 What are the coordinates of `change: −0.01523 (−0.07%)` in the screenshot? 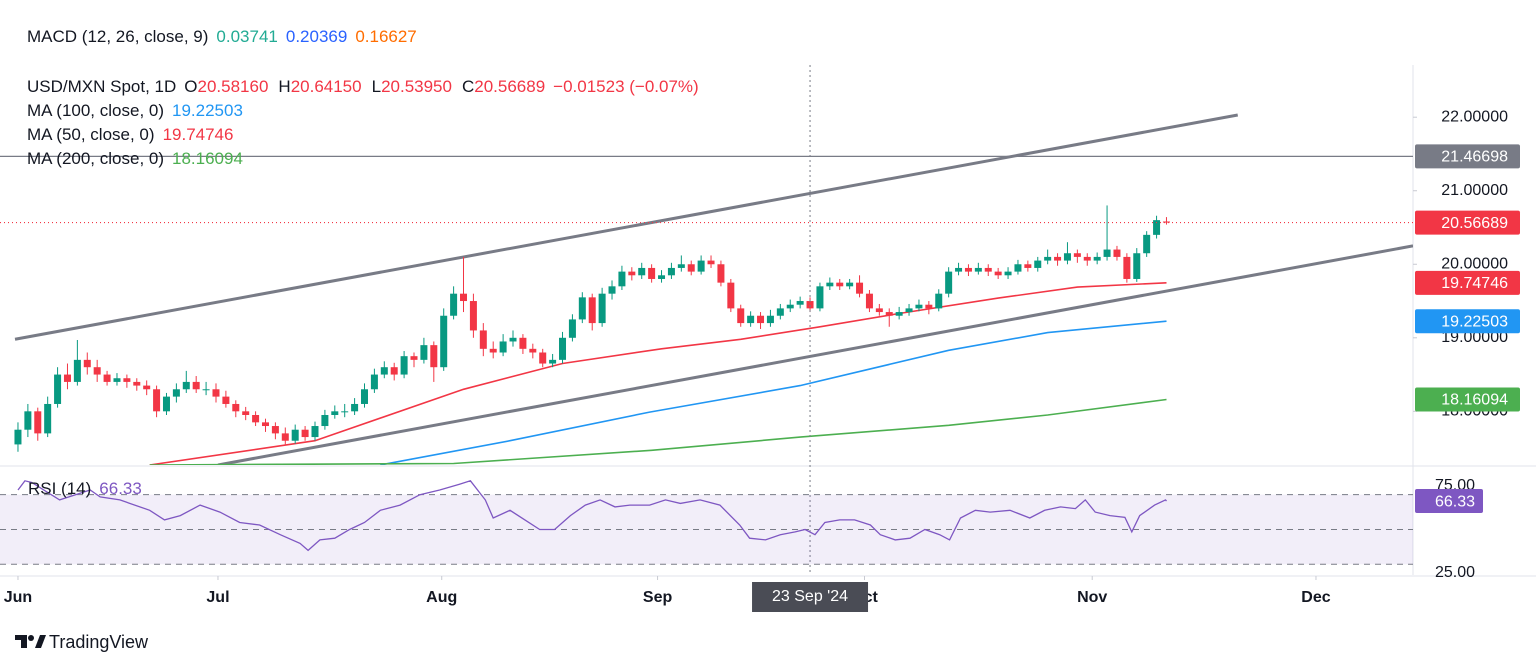 It's located at (626, 86).